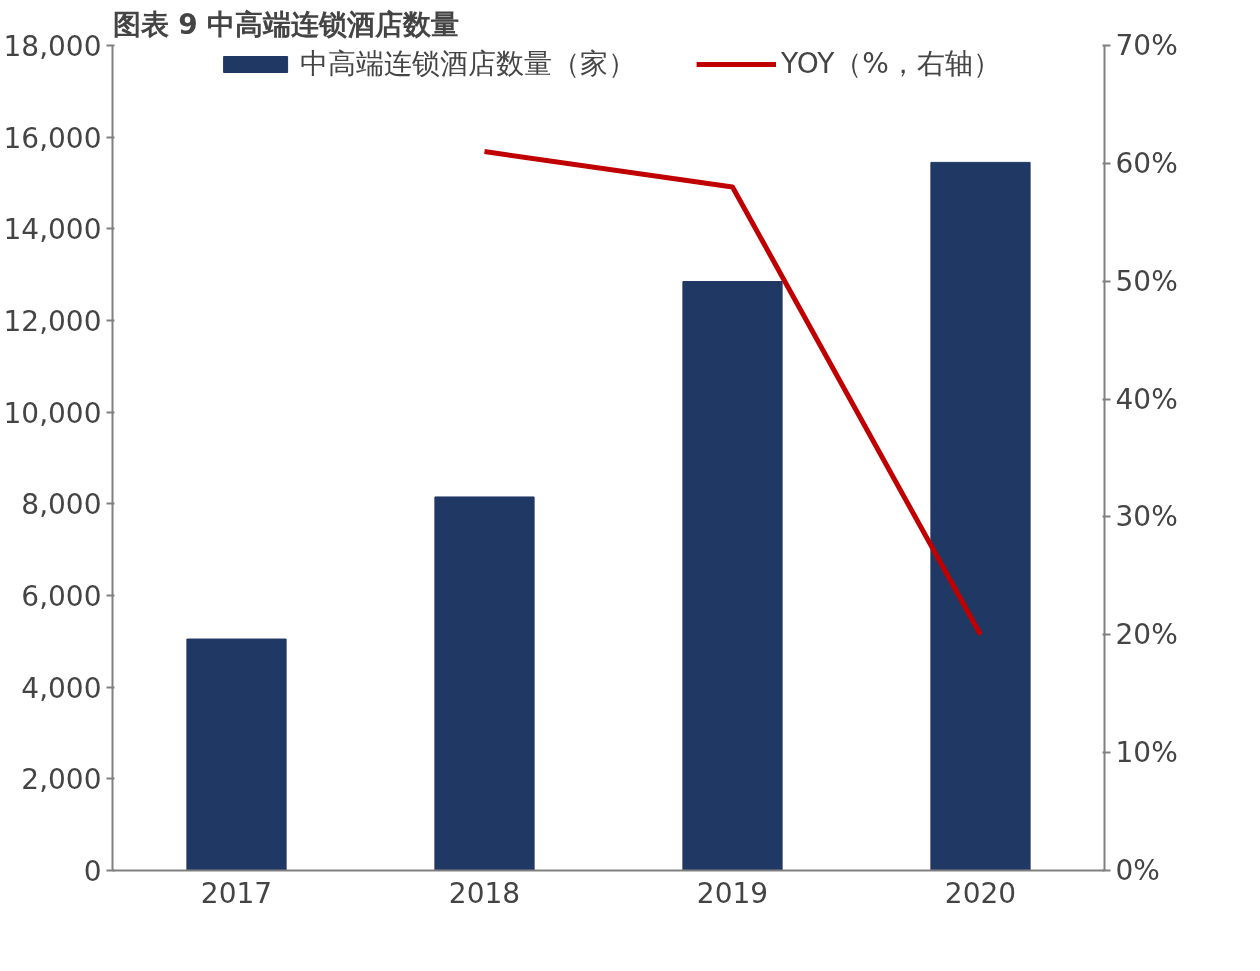  What do you see at coordinates (1146, 753) in the screenshot?
I see `y2-tick-label: 10%` at bounding box center [1146, 753].